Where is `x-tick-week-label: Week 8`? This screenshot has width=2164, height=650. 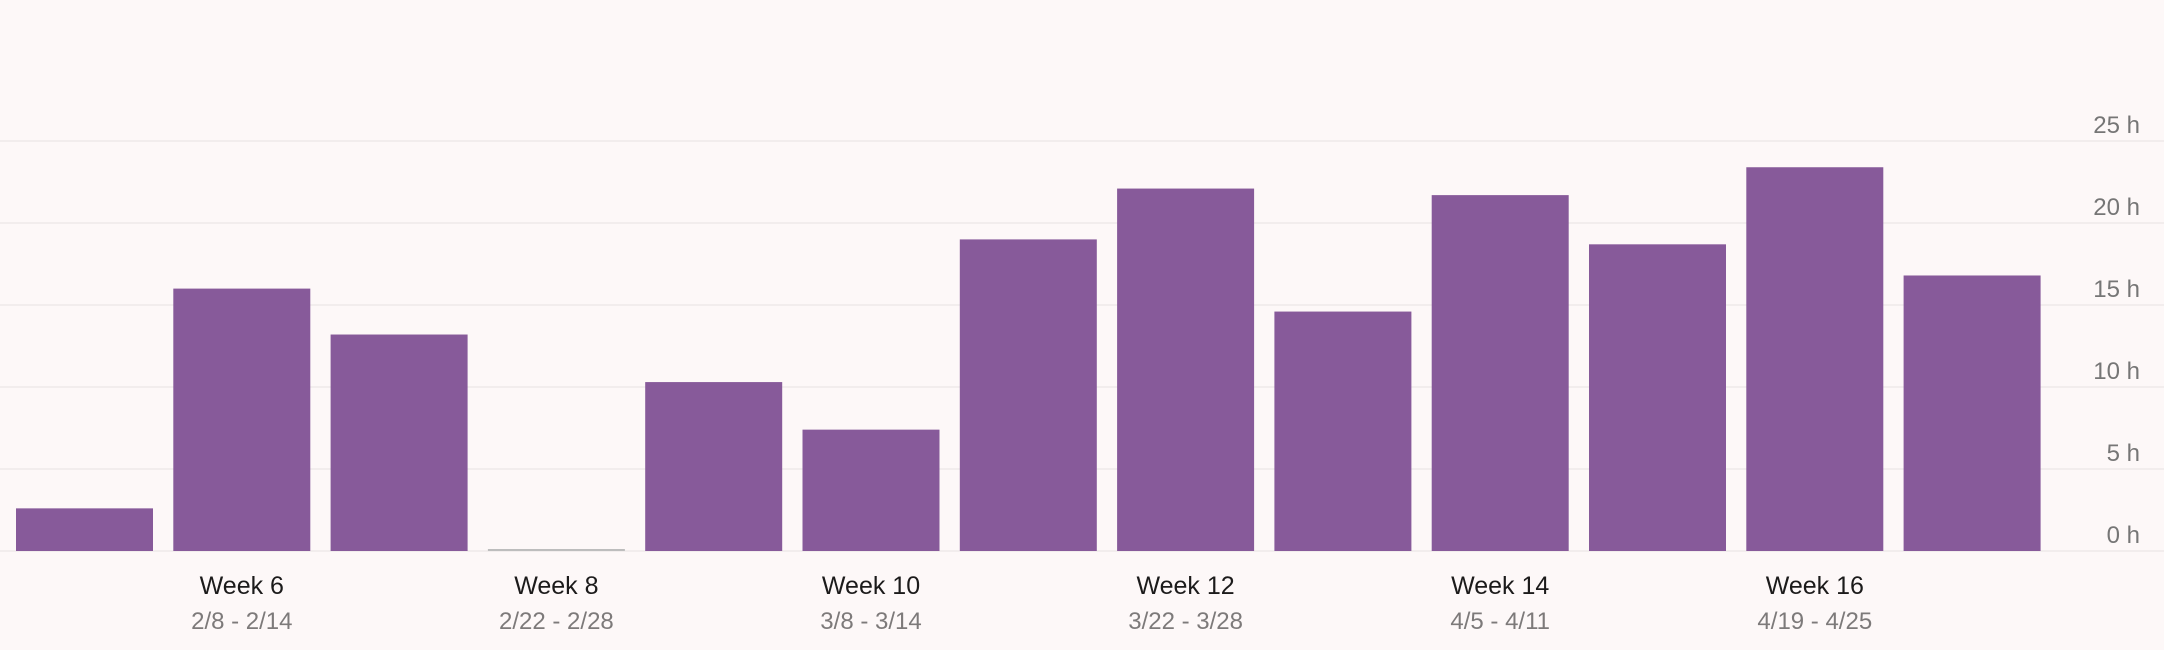 x-tick-week-label: Week 8 is located at coordinates (556, 586).